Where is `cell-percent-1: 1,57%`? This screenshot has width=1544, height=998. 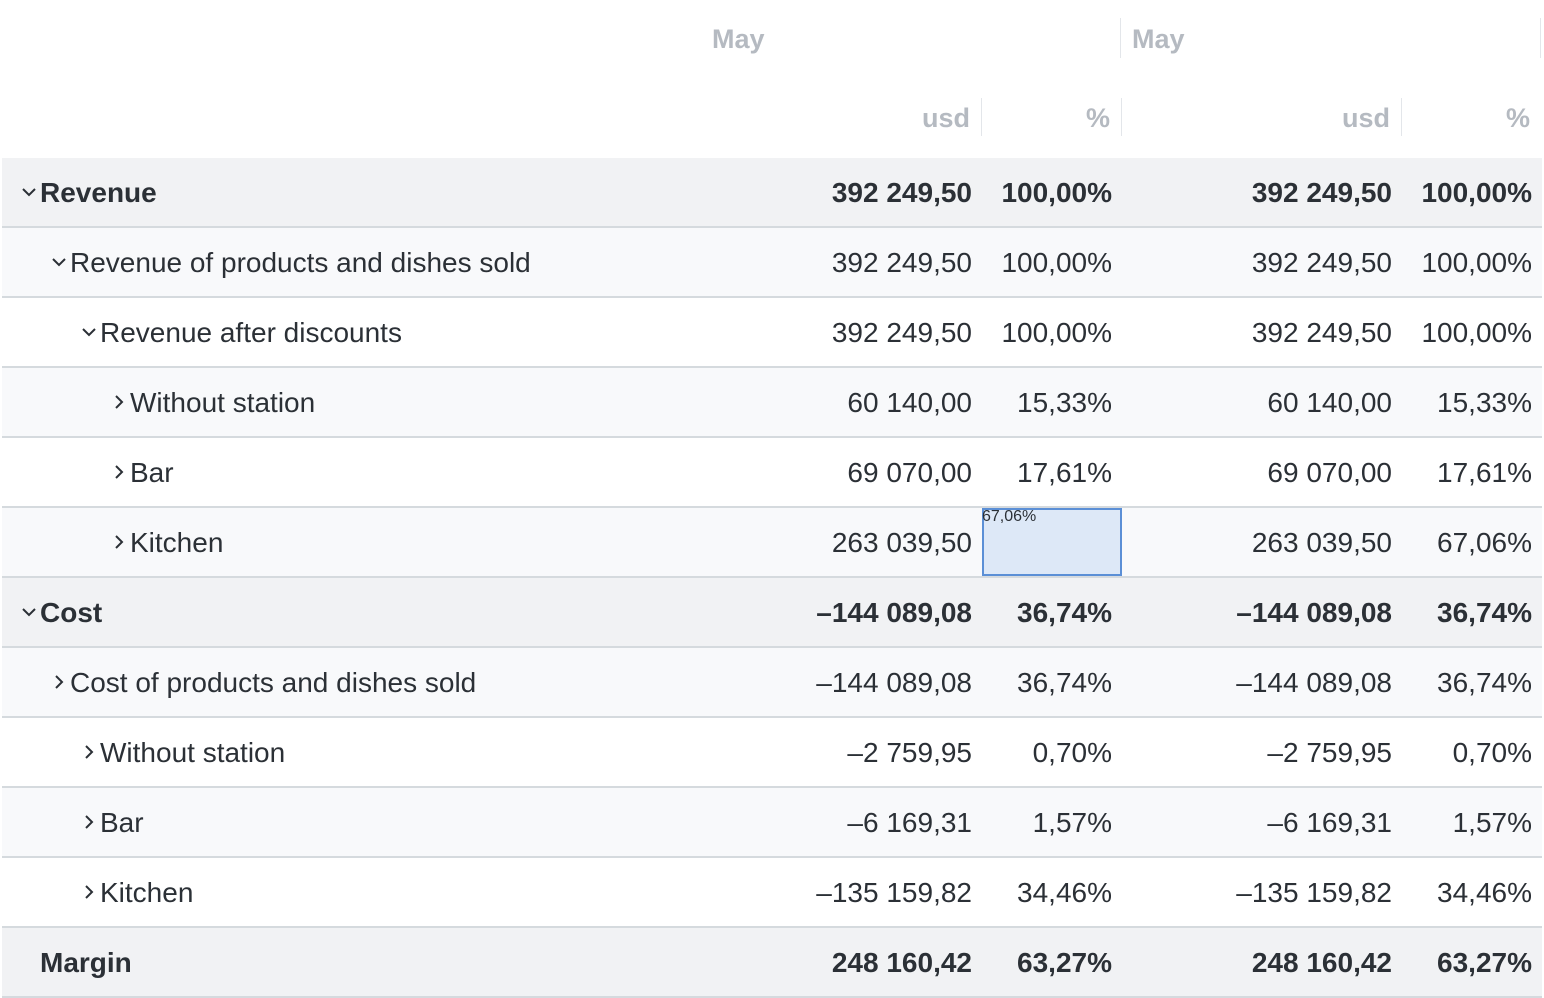
cell-percent-1: 1,57% is located at coordinates (1072, 822).